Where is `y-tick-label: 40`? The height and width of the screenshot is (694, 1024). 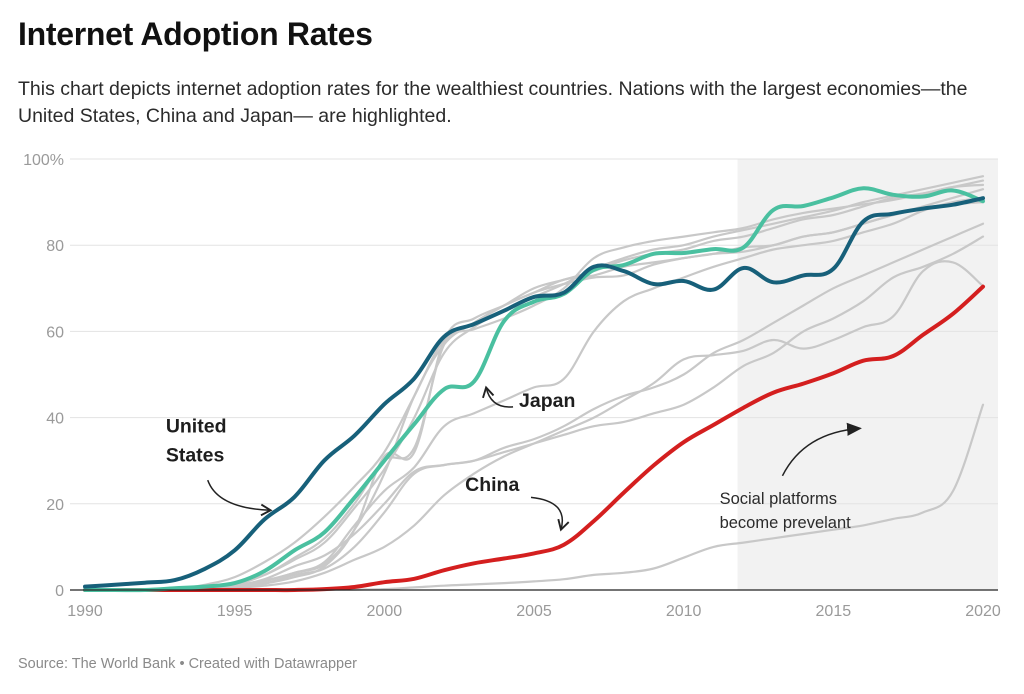
y-tick-label: 40 is located at coordinates (55, 419).